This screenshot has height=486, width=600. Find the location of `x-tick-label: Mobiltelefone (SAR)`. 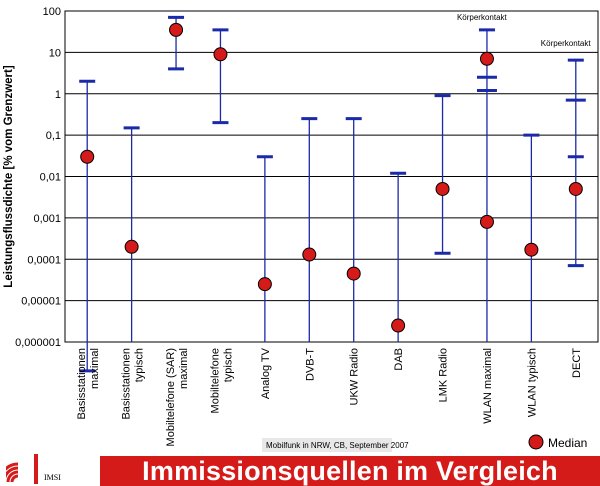

x-tick-label: Mobiltelefone (SAR) is located at coordinates (171, 397).